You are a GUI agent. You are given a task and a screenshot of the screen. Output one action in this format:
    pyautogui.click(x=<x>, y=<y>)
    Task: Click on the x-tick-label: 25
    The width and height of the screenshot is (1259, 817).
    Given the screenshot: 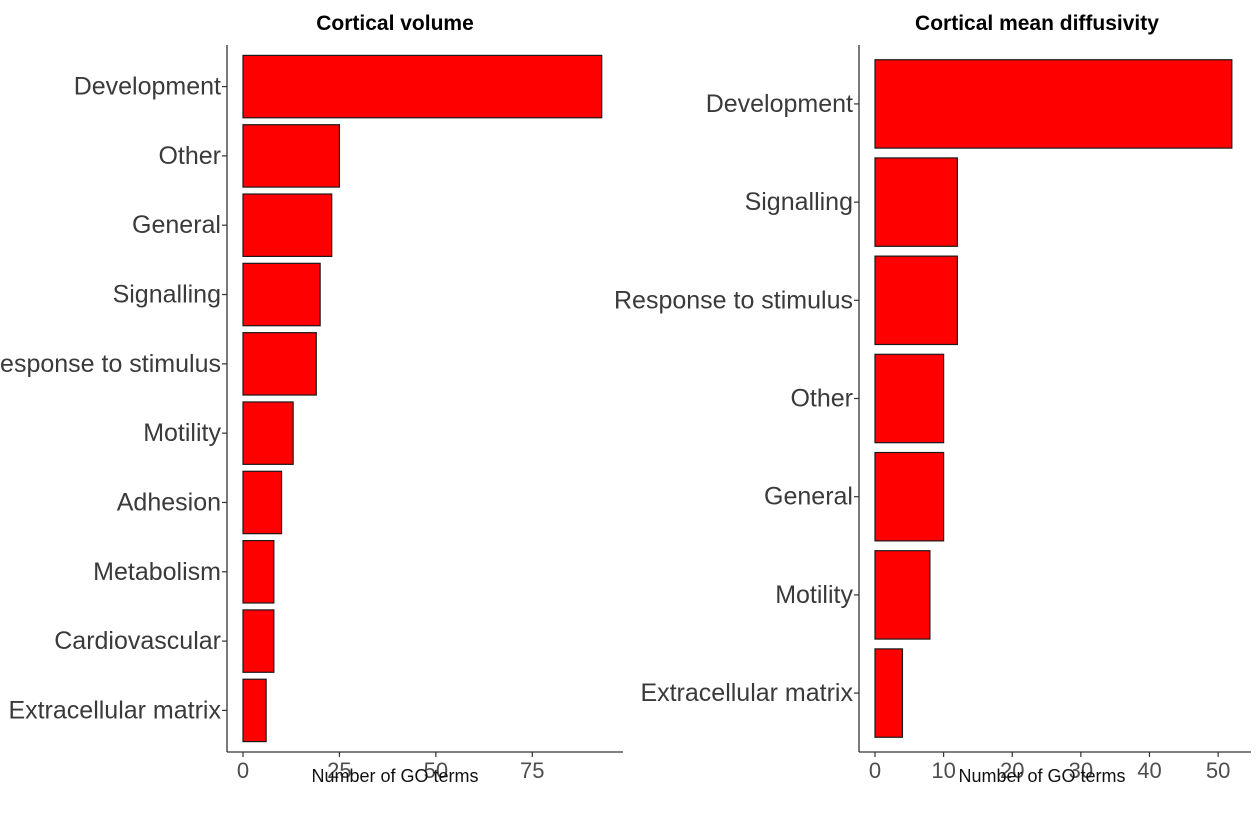 What is the action you would take?
    pyautogui.click(x=339, y=770)
    